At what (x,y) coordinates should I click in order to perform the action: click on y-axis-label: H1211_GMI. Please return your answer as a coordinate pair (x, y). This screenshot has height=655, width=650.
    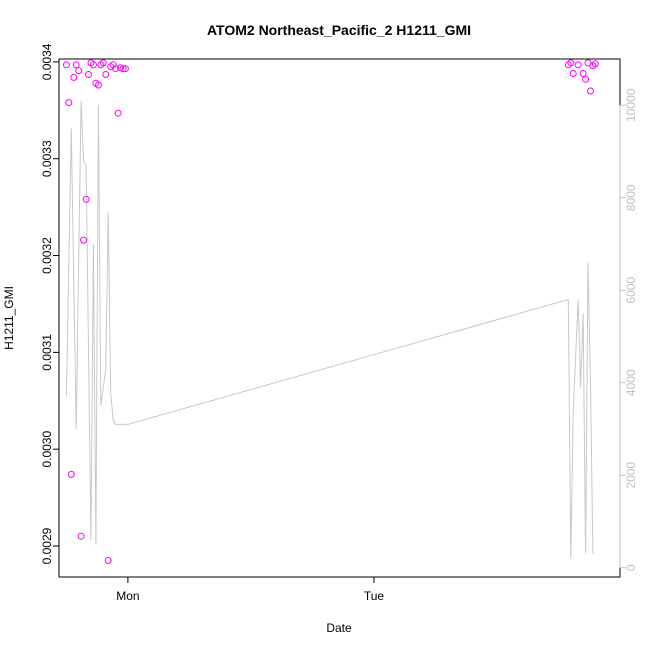
    Looking at the image, I should click on (9, 318).